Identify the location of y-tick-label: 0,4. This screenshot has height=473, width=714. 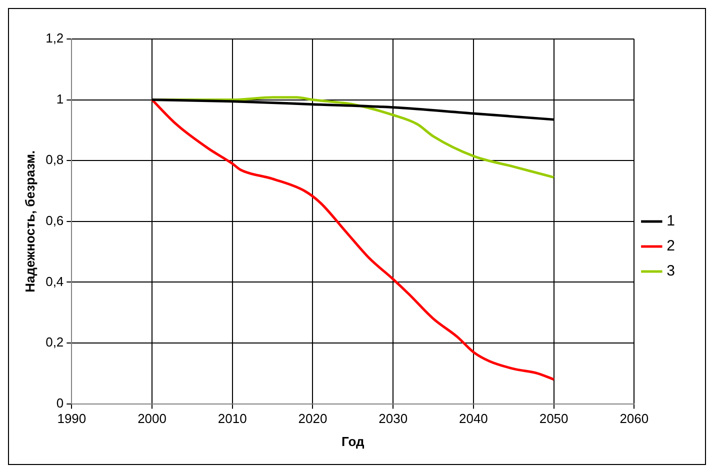
(55, 281).